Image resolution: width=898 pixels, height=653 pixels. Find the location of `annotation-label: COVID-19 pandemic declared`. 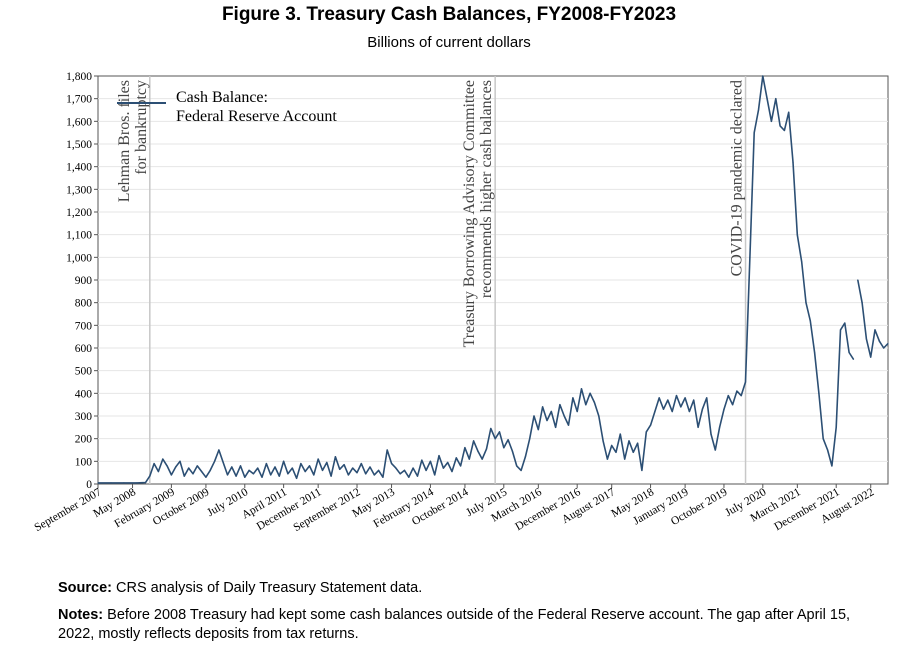

annotation-label: COVID-19 pandemic declared is located at coordinates (737, 178).